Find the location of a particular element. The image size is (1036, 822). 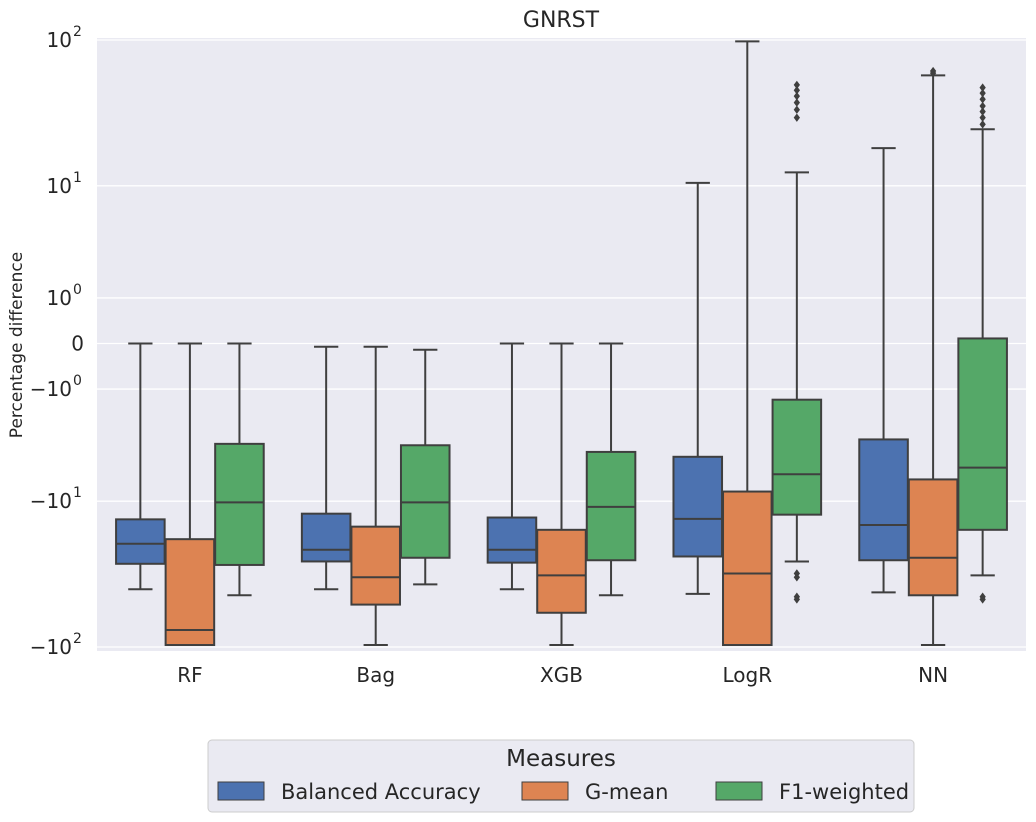

box-Bag-f1-weighted is located at coordinates (425, 467).